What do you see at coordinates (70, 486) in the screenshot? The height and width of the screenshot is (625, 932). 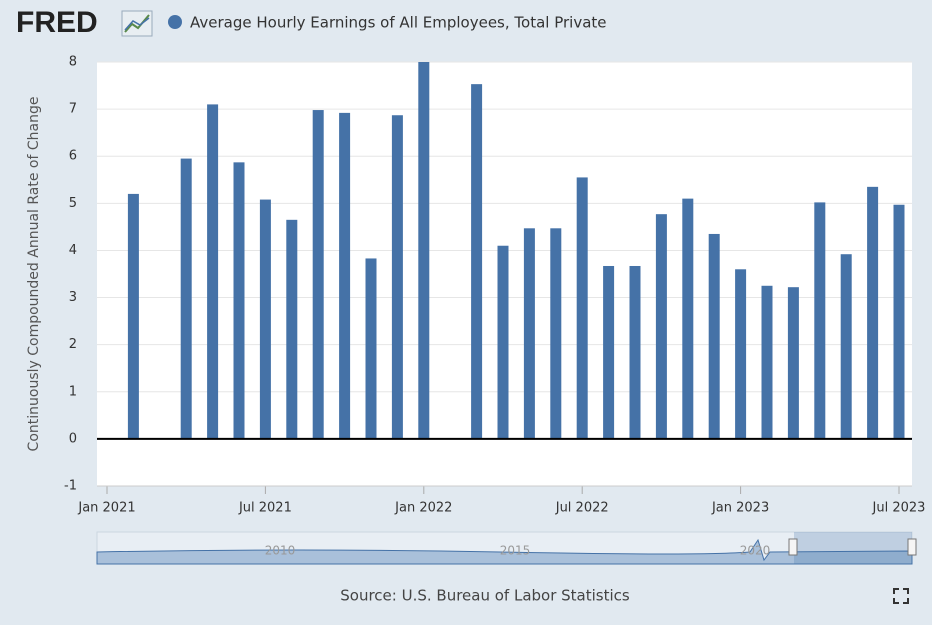 I see `y-tick-label: -1` at bounding box center [70, 486].